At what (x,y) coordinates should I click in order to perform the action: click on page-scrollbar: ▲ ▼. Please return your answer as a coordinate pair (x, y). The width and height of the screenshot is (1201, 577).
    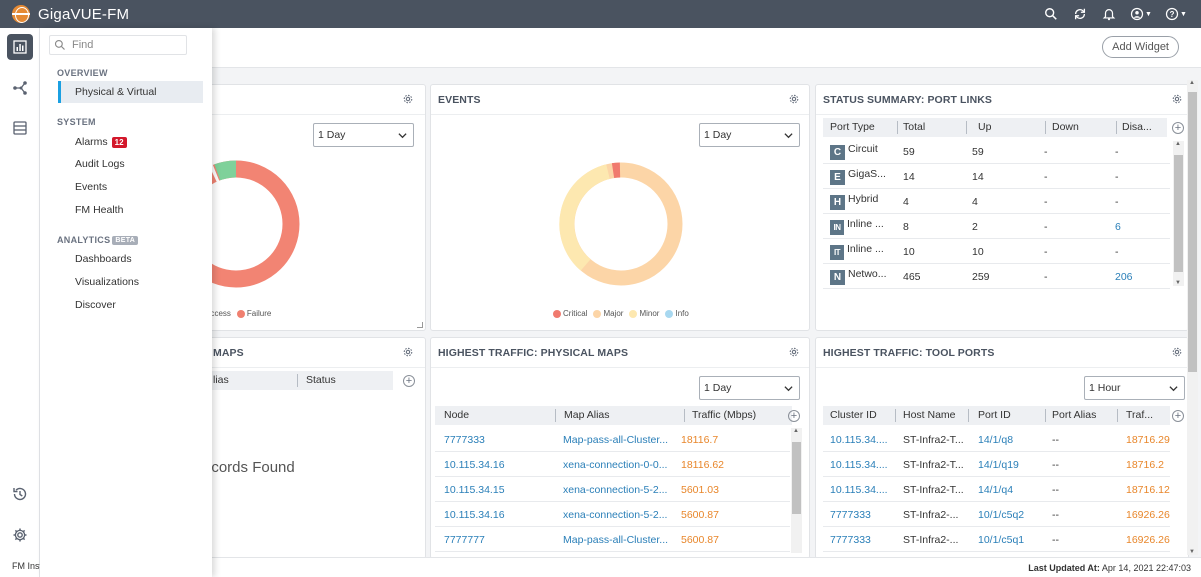
    Looking at the image, I should click on (1192, 317).